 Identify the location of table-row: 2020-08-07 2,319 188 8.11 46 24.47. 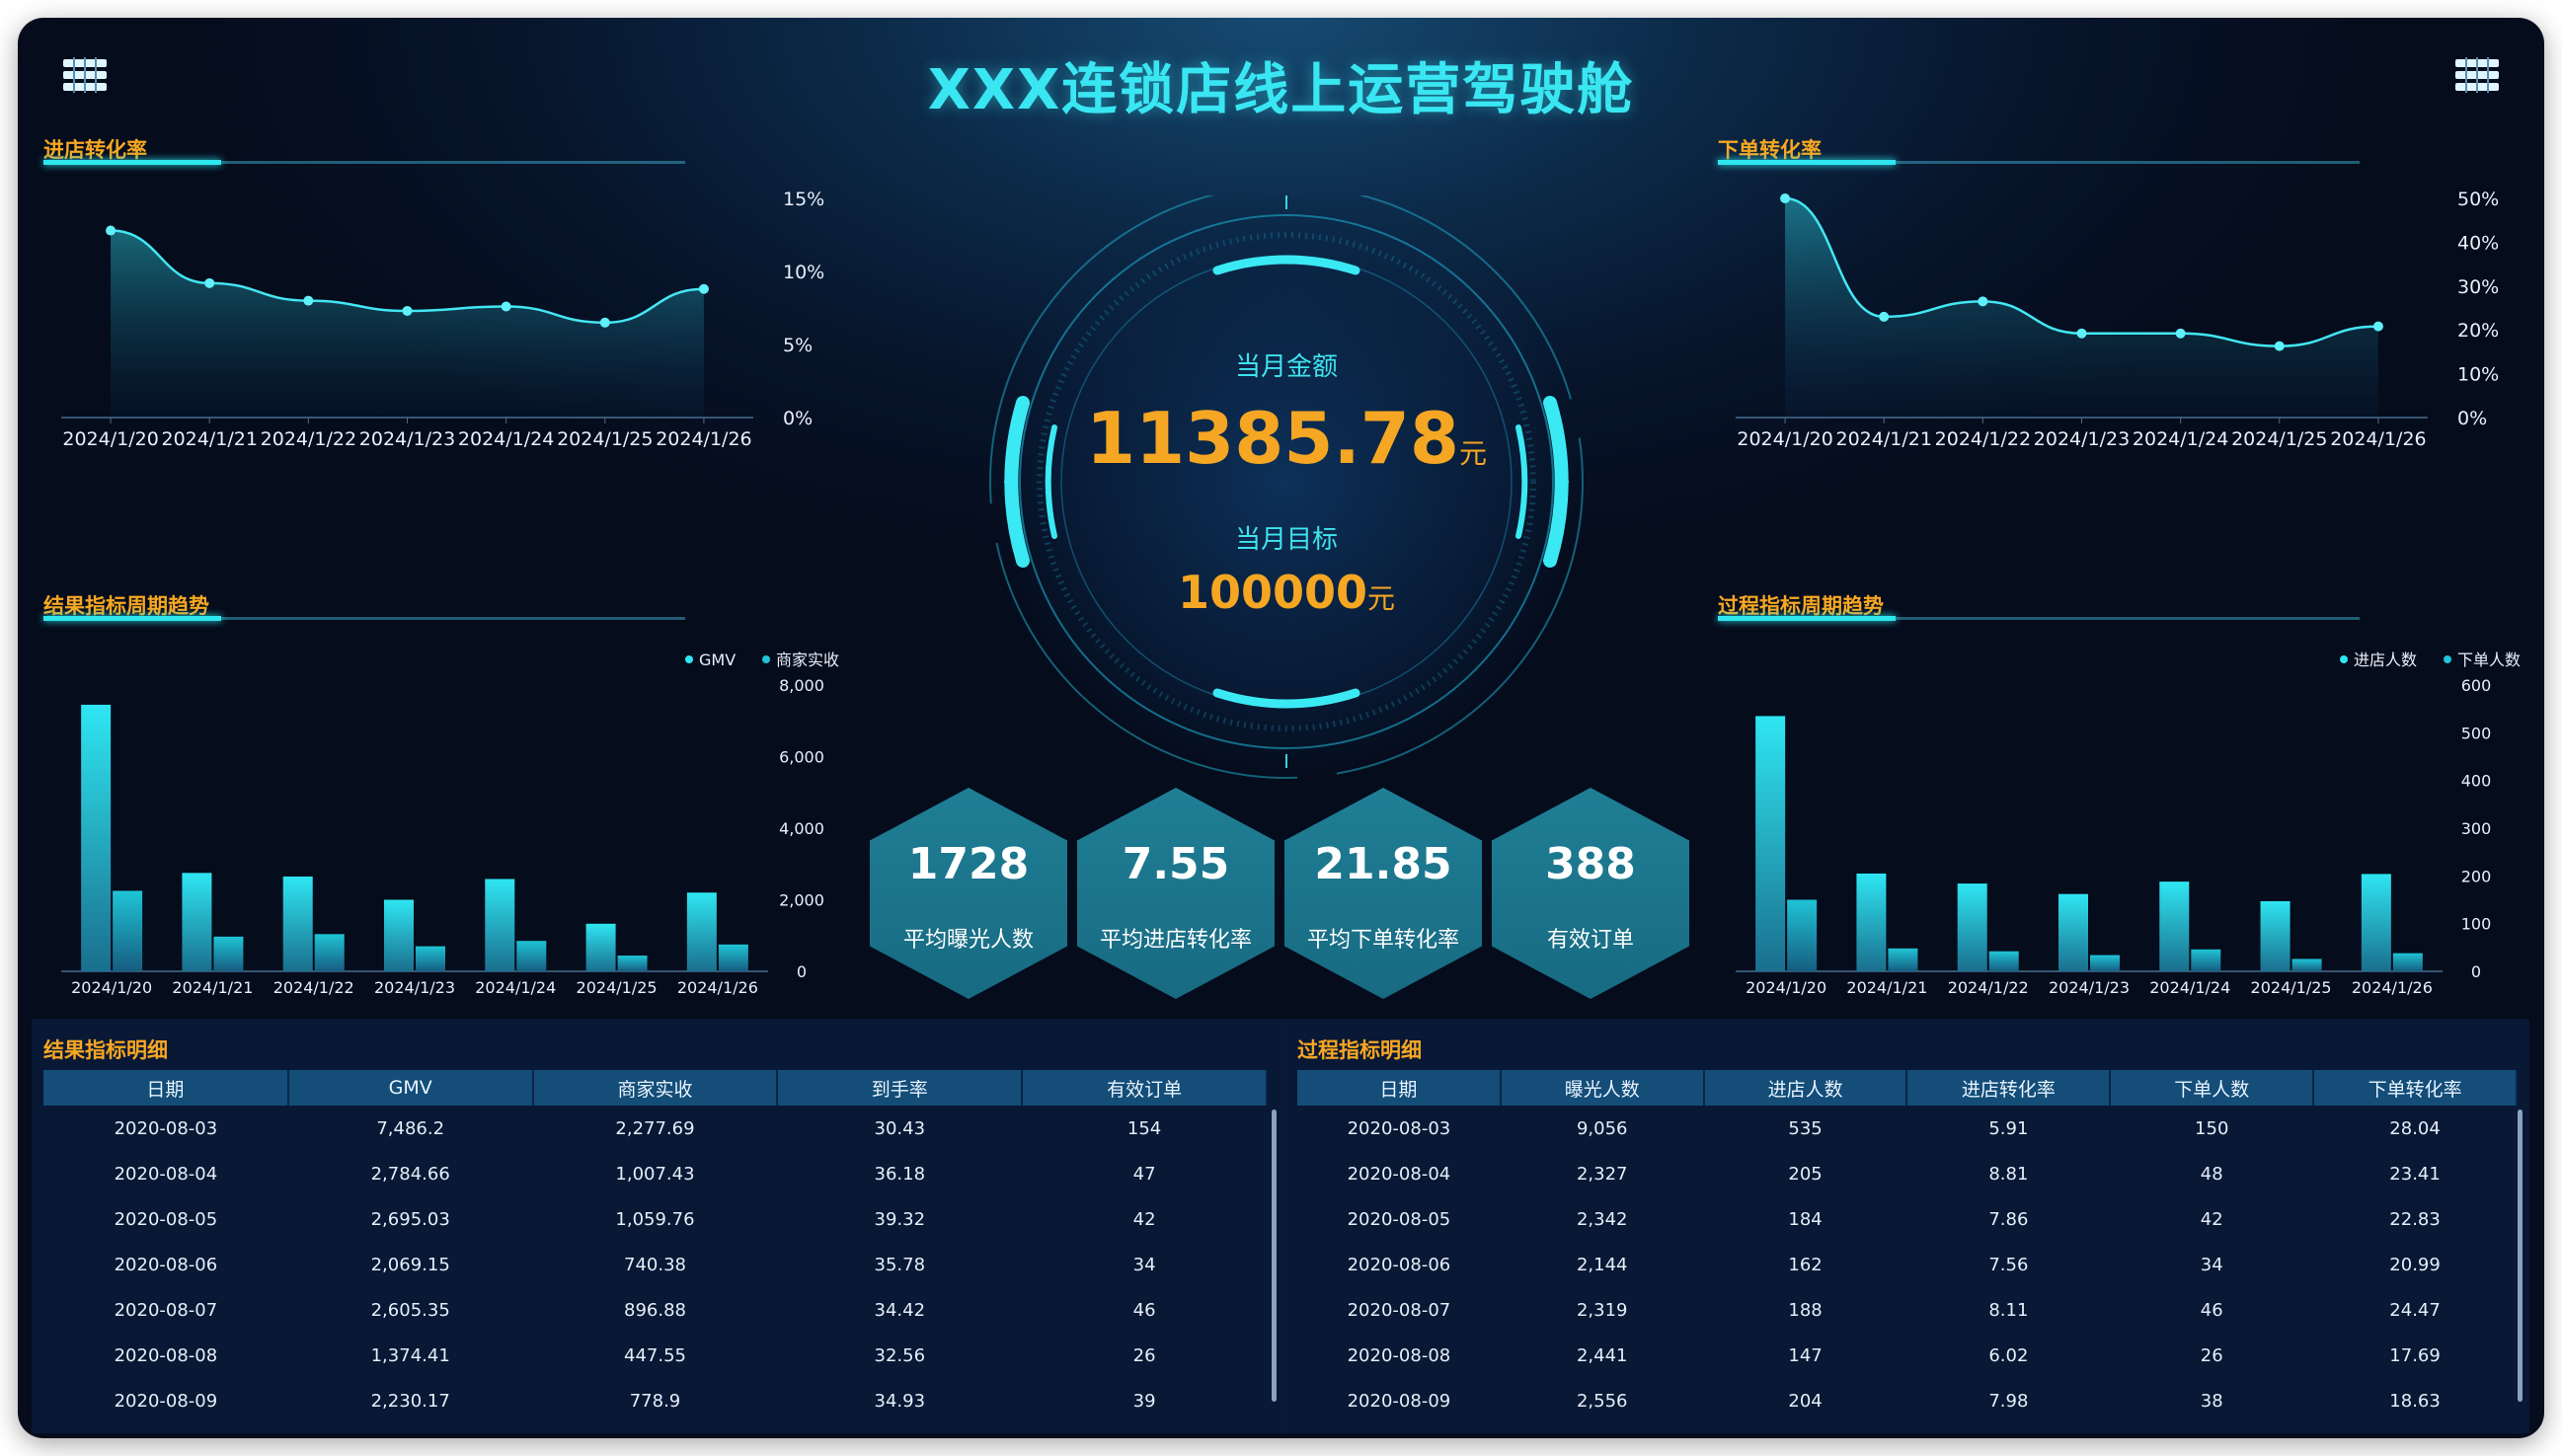
(1907, 1310).